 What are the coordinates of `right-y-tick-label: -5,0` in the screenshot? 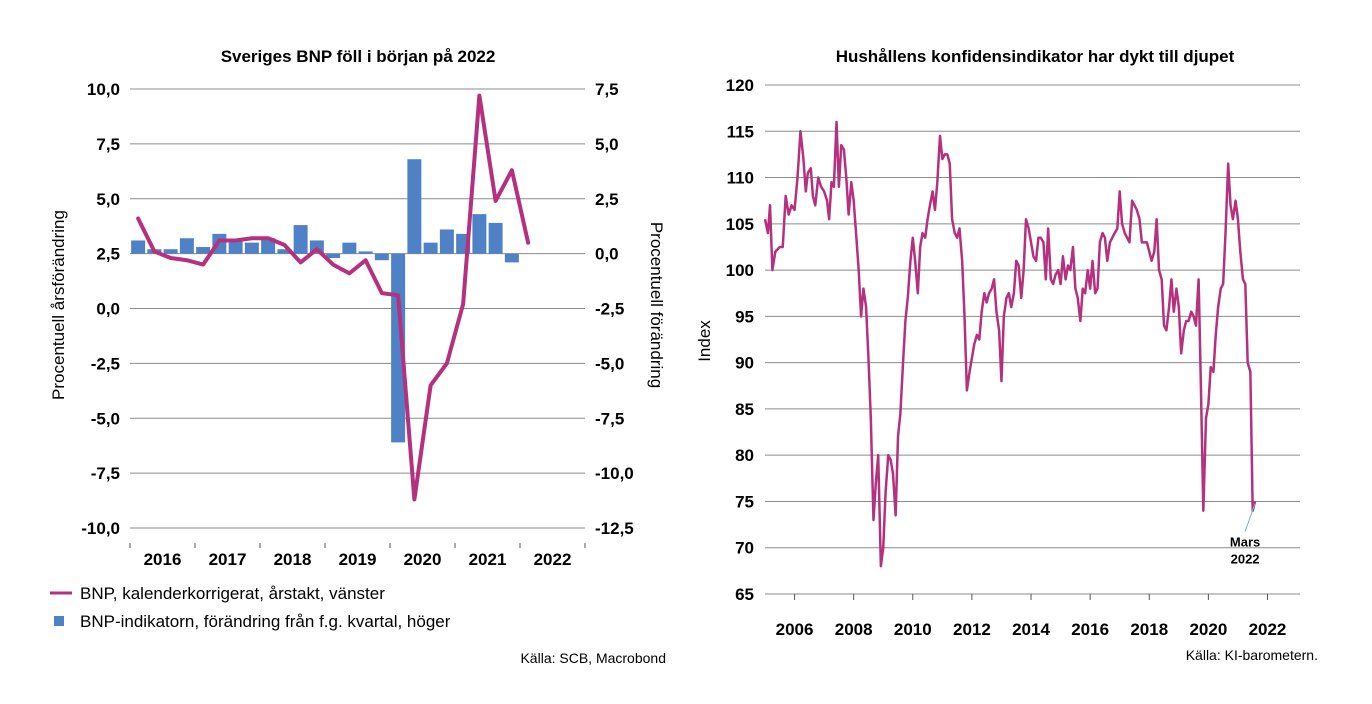 It's located at (609, 363).